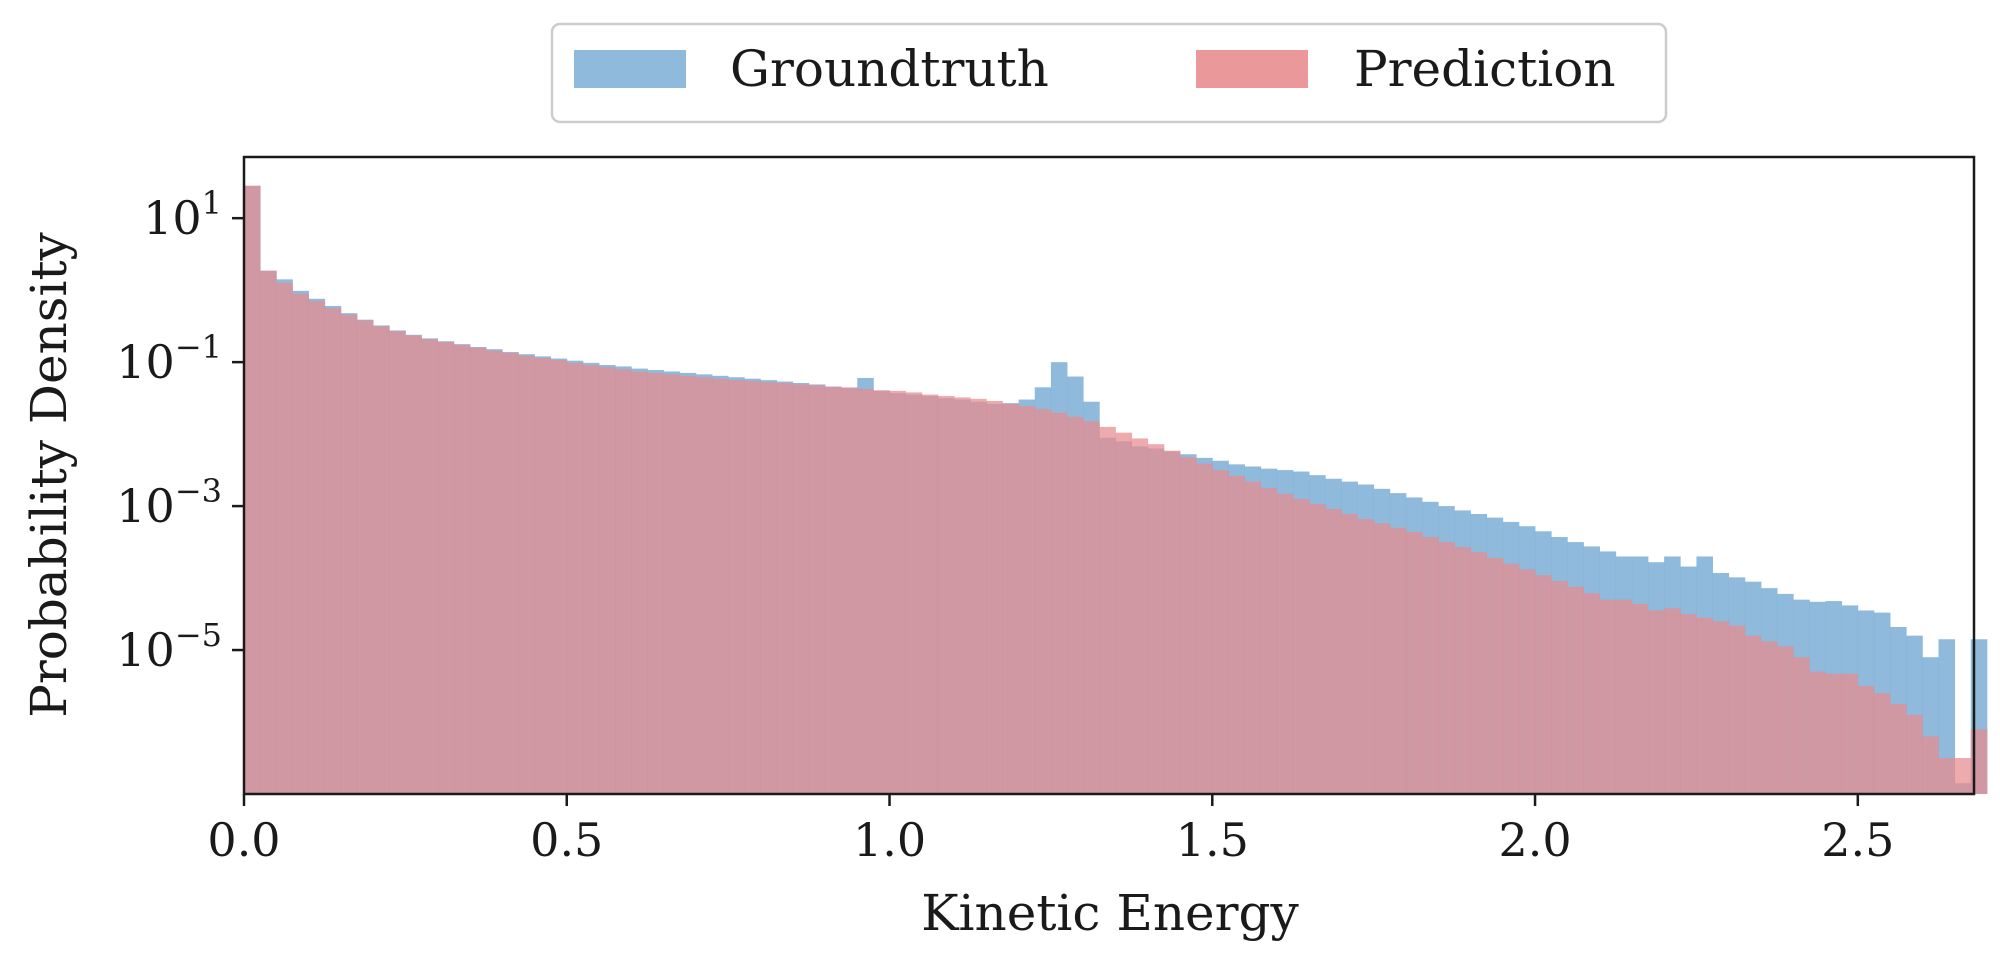  I want to click on legend: Groundtruth Prediction, so click(1109, 73).